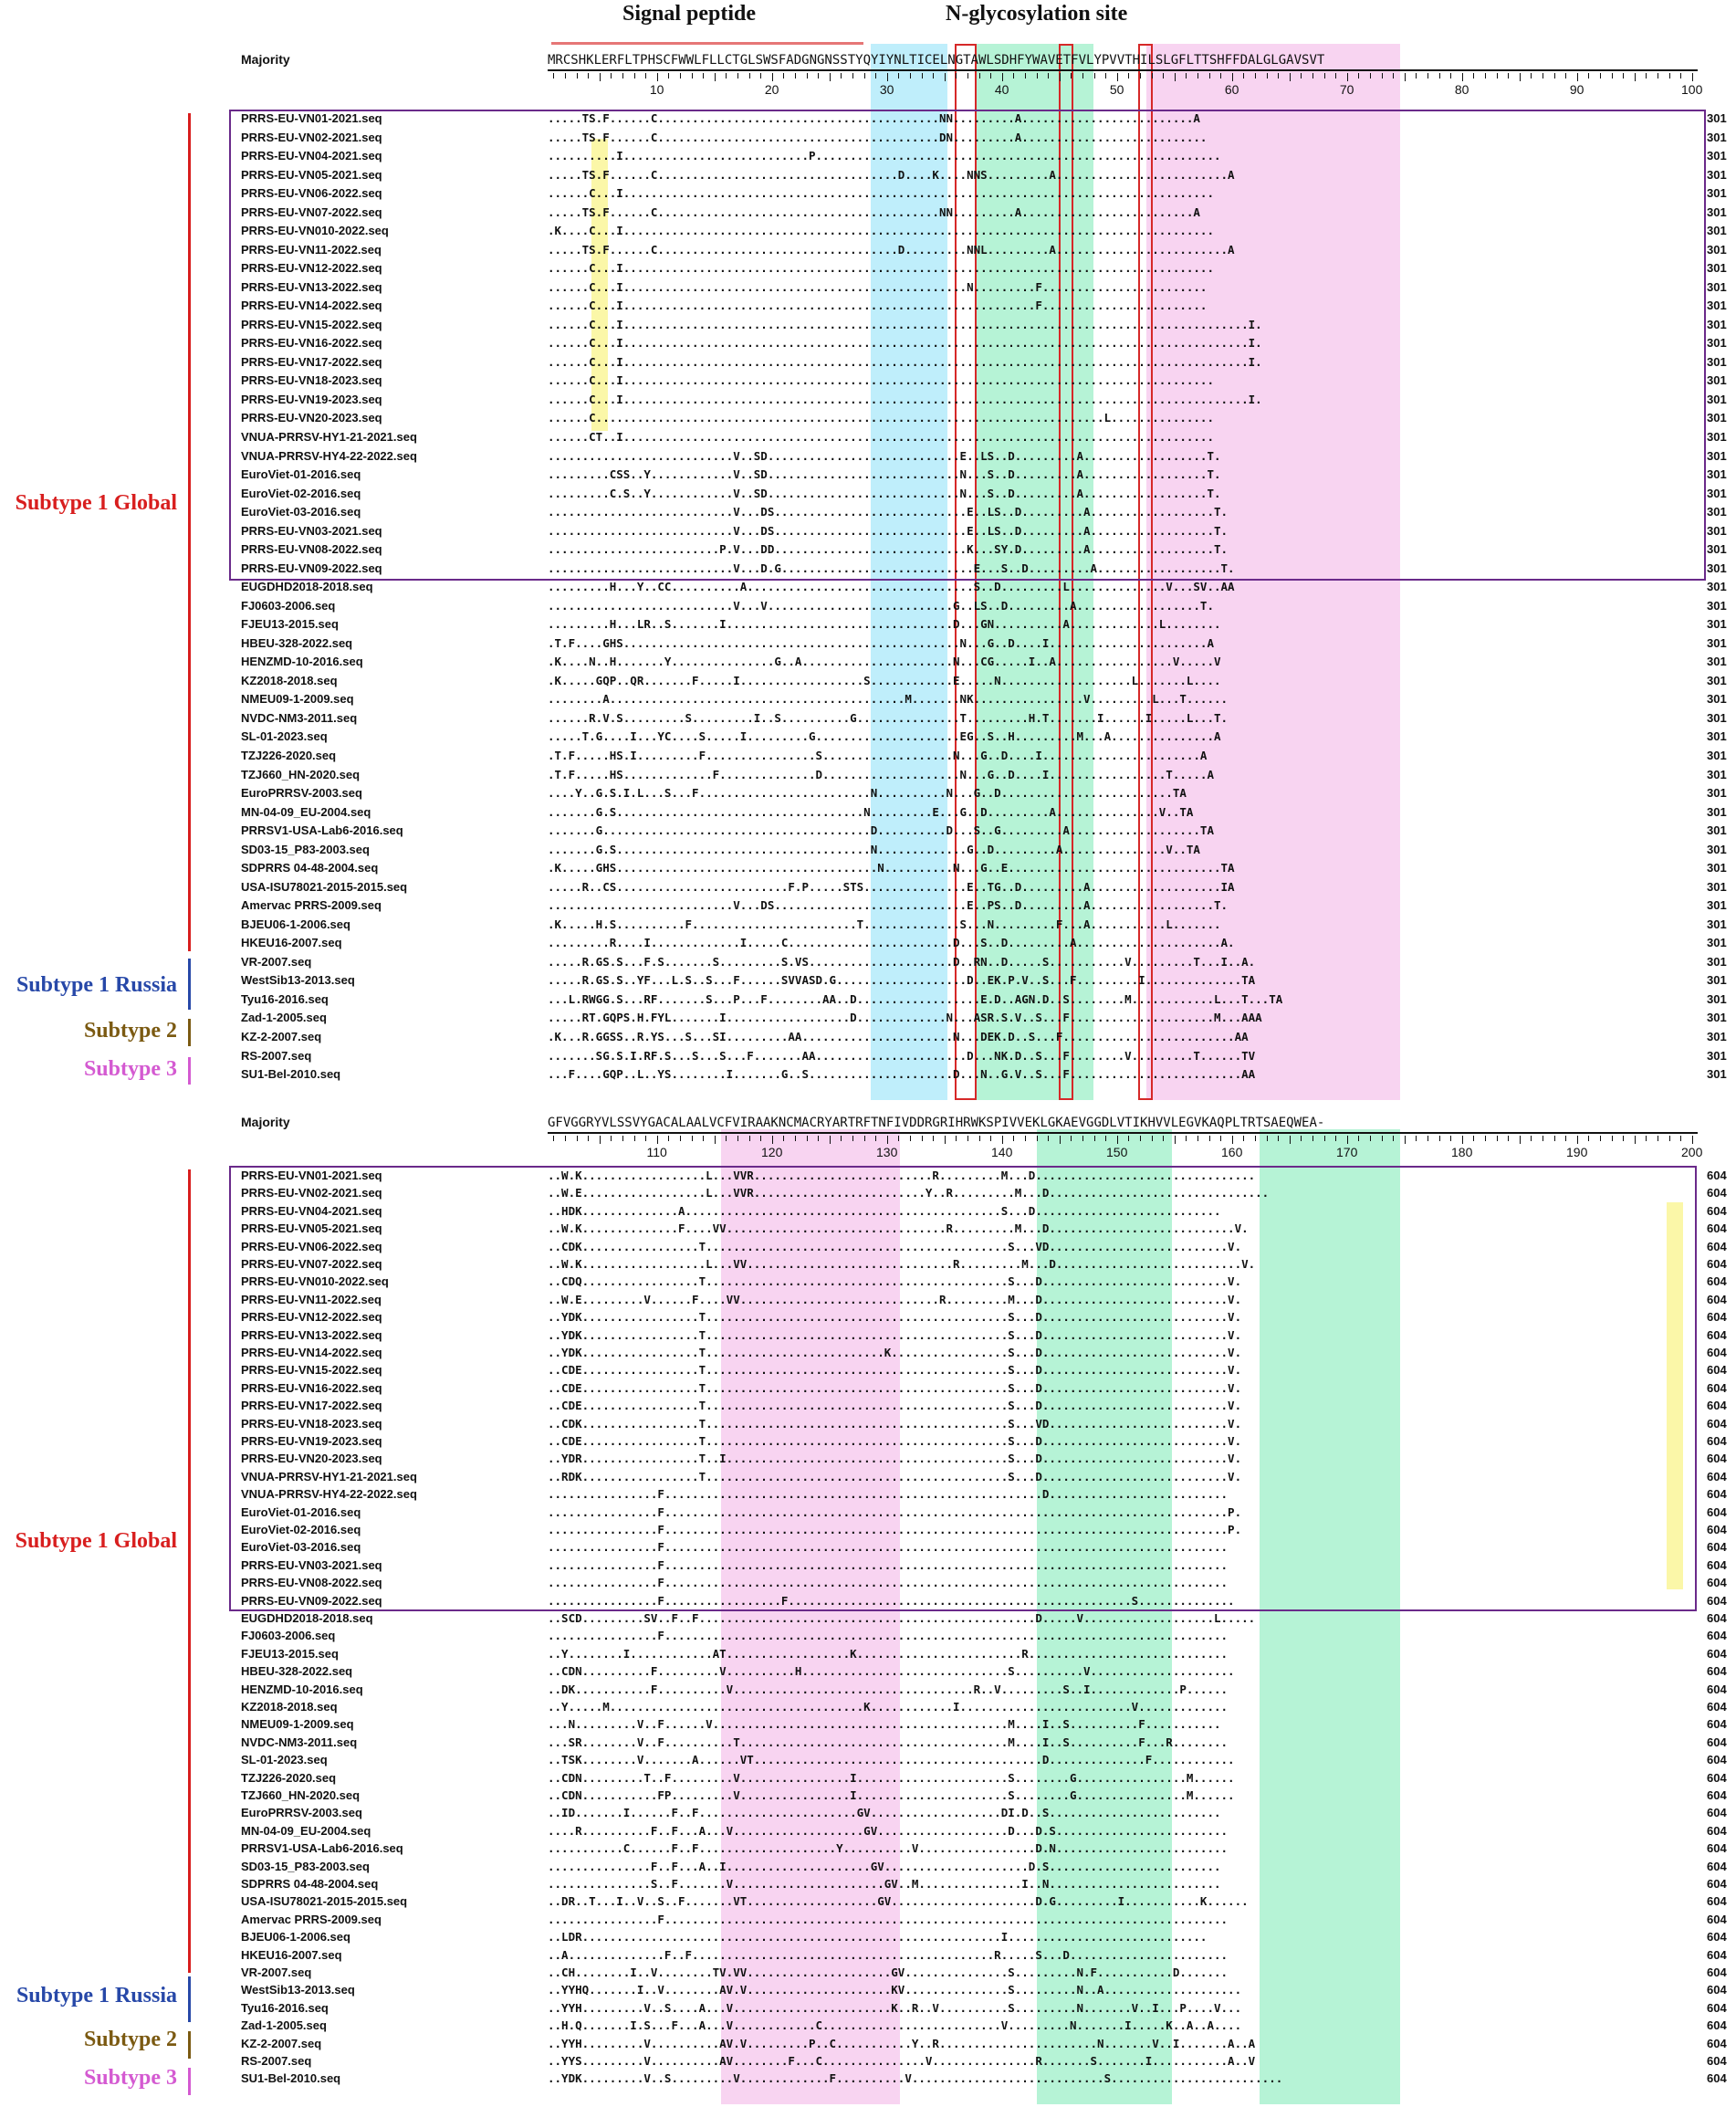  What do you see at coordinates (1125, 85) in the screenshot?
I see `position-ruler: 10 20 30 40 50 60 70 80 90 100` at bounding box center [1125, 85].